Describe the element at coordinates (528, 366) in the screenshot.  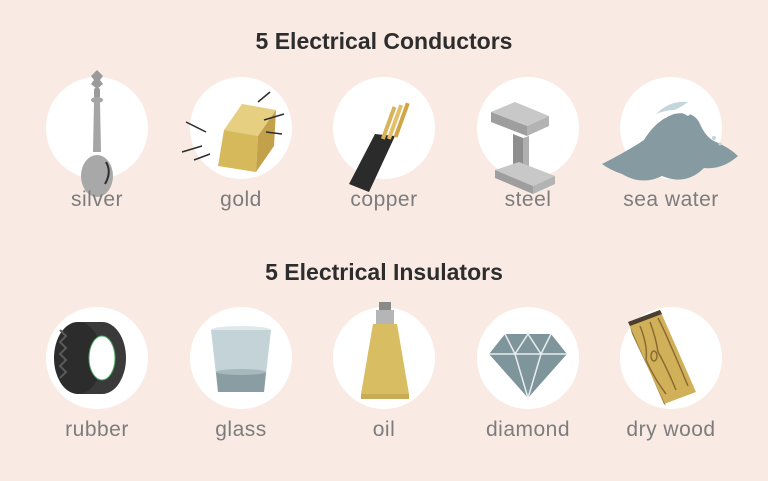
I see `diamond-icon` at that location.